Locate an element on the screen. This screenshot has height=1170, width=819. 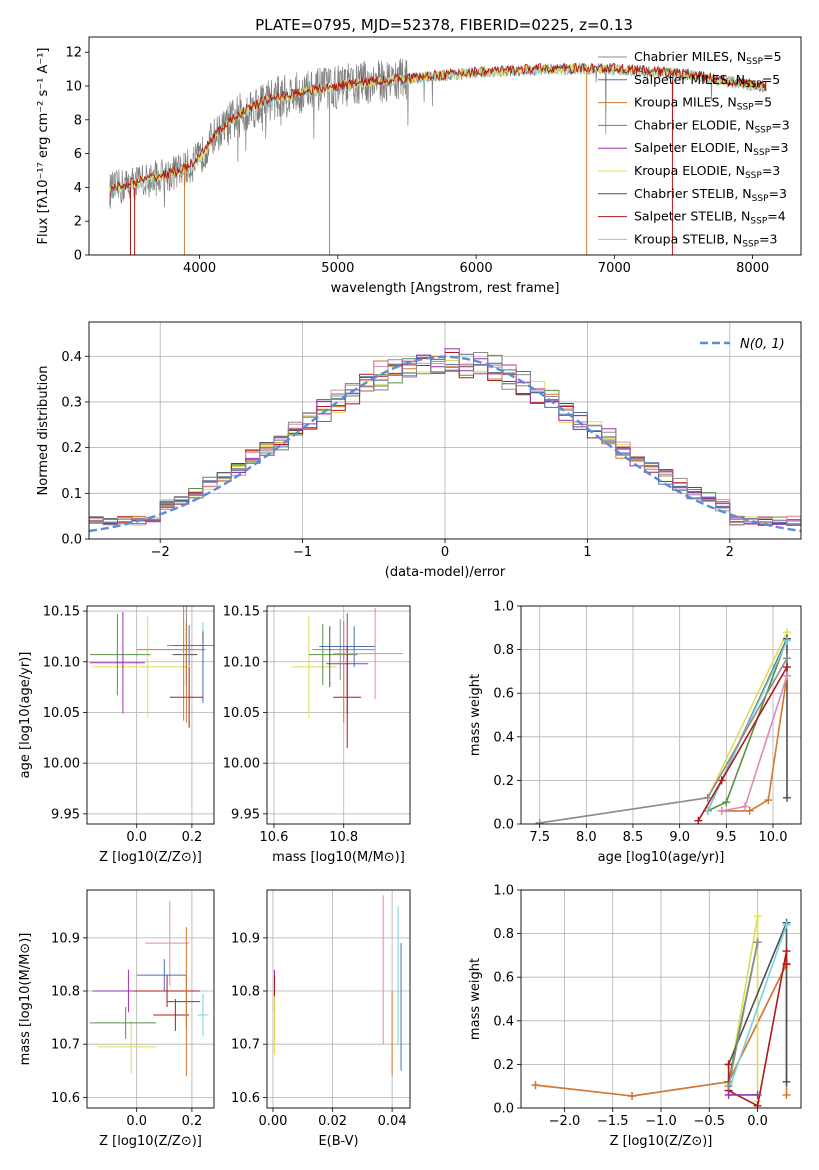
legend-label: Salpeter ELODIE, NSSP=3 is located at coordinates (711, 149).